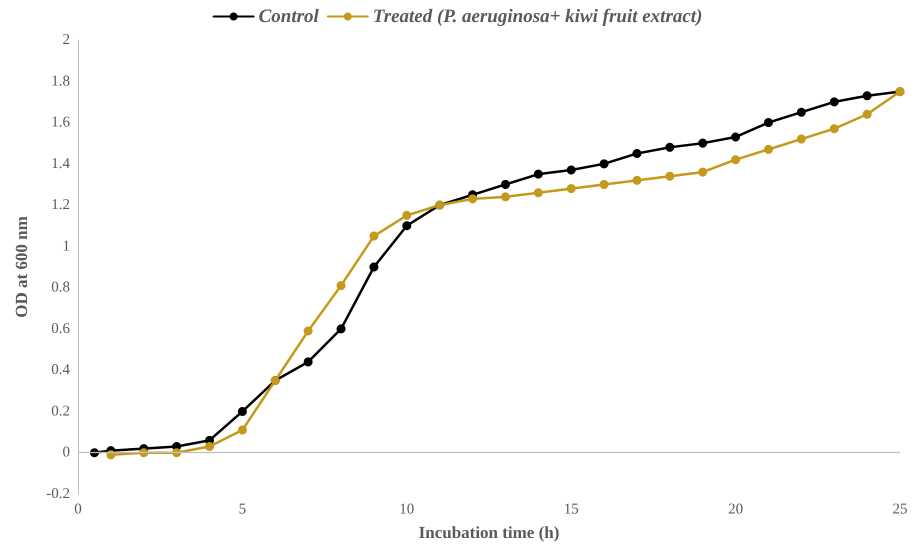 The image size is (915, 546). Describe the element at coordinates (406, 510) in the screenshot. I see `x-tick-label: 10` at that location.